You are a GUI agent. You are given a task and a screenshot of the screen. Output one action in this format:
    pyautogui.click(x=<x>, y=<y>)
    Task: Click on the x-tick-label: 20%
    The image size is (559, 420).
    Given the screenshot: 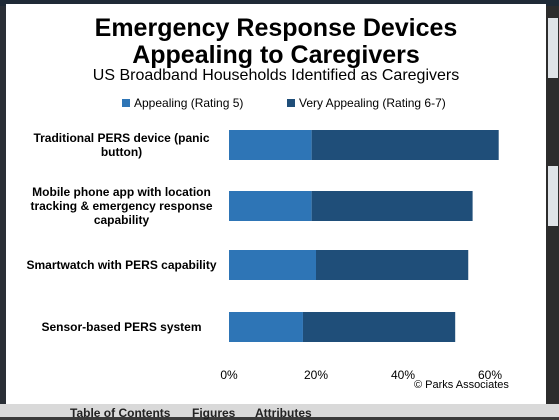 What is the action you would take?
    pyautogui.click(x=316, y=375)
    